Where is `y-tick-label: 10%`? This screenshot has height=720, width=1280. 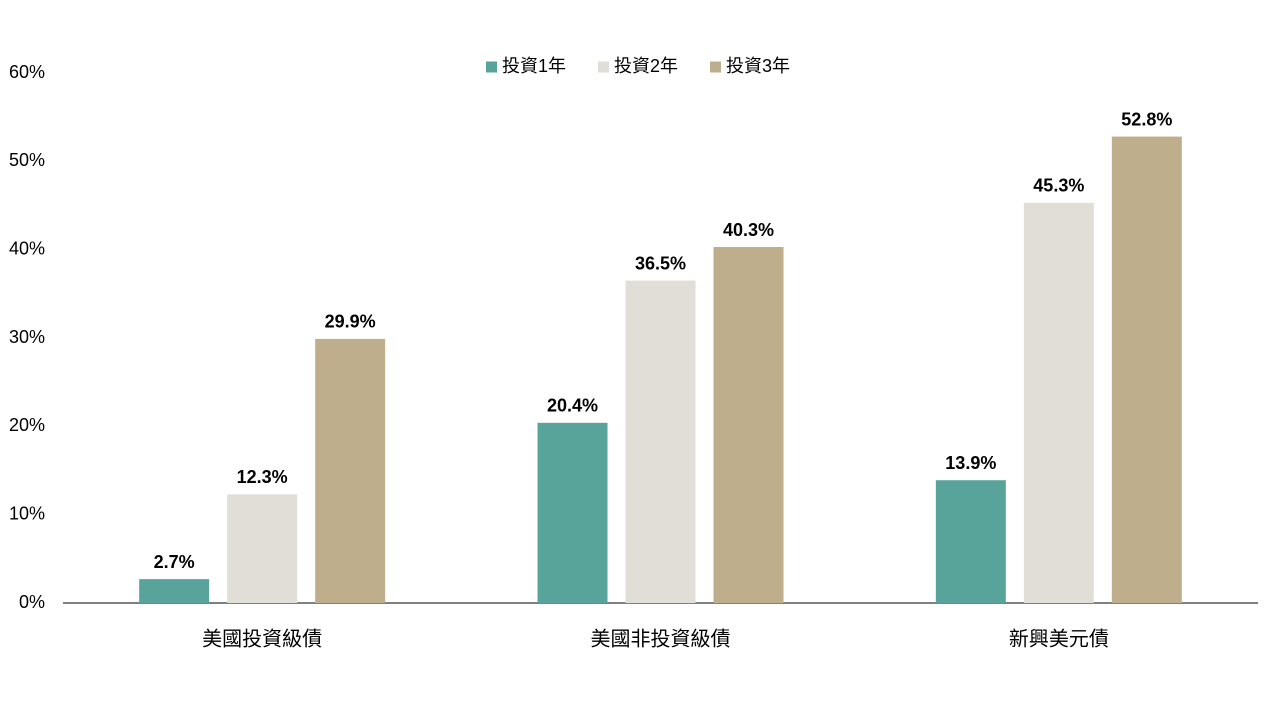 y-tick-label: 10% is located at coordinates (27, 513).